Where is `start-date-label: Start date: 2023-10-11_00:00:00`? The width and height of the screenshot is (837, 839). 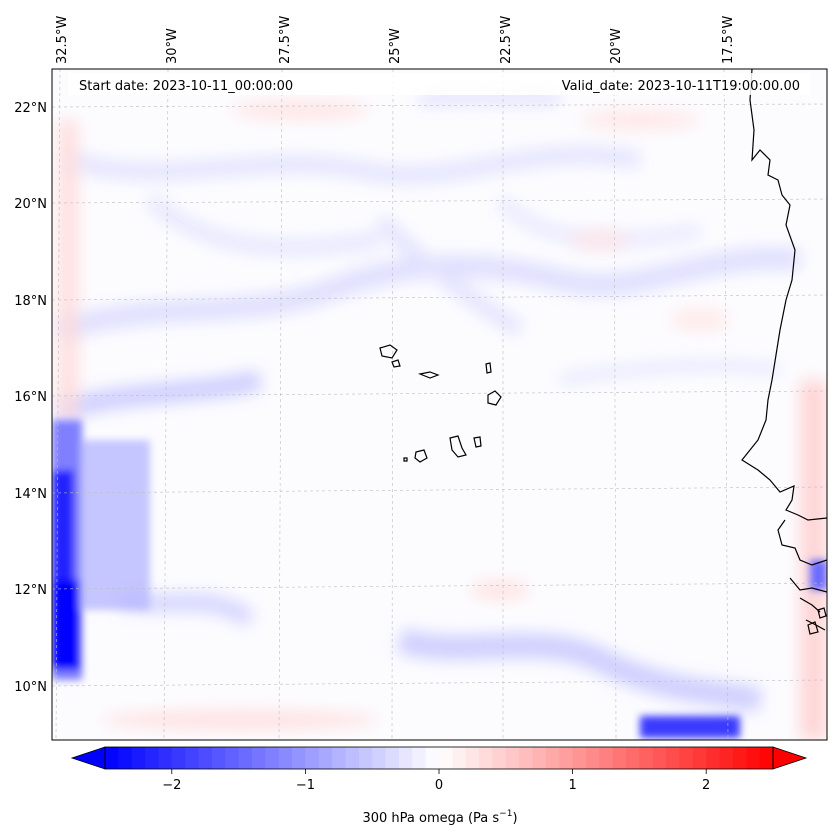
start-date-label: Start date: 2023-10-11_00:00:00 is located at coordinates (186, 86).